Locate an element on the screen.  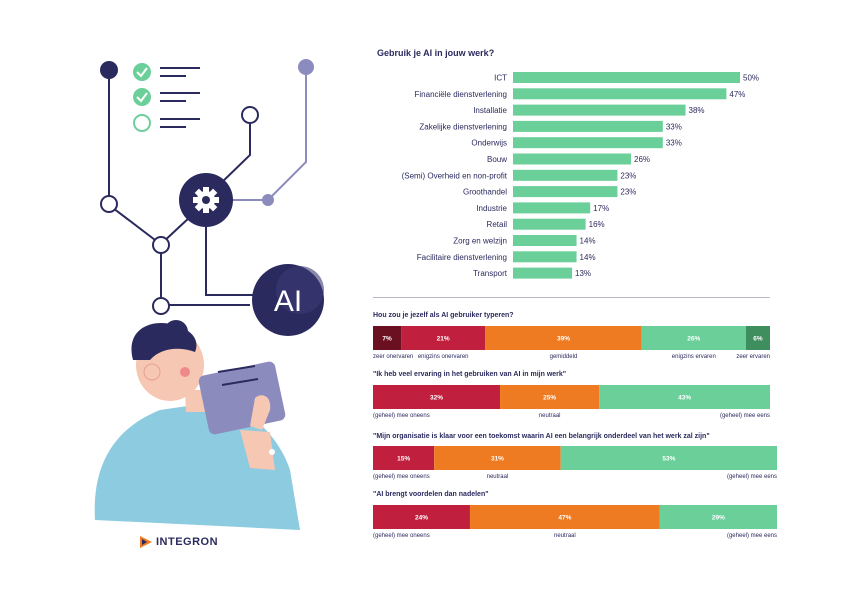
segment-value-label: 29% is located at coordinates (718, 518).